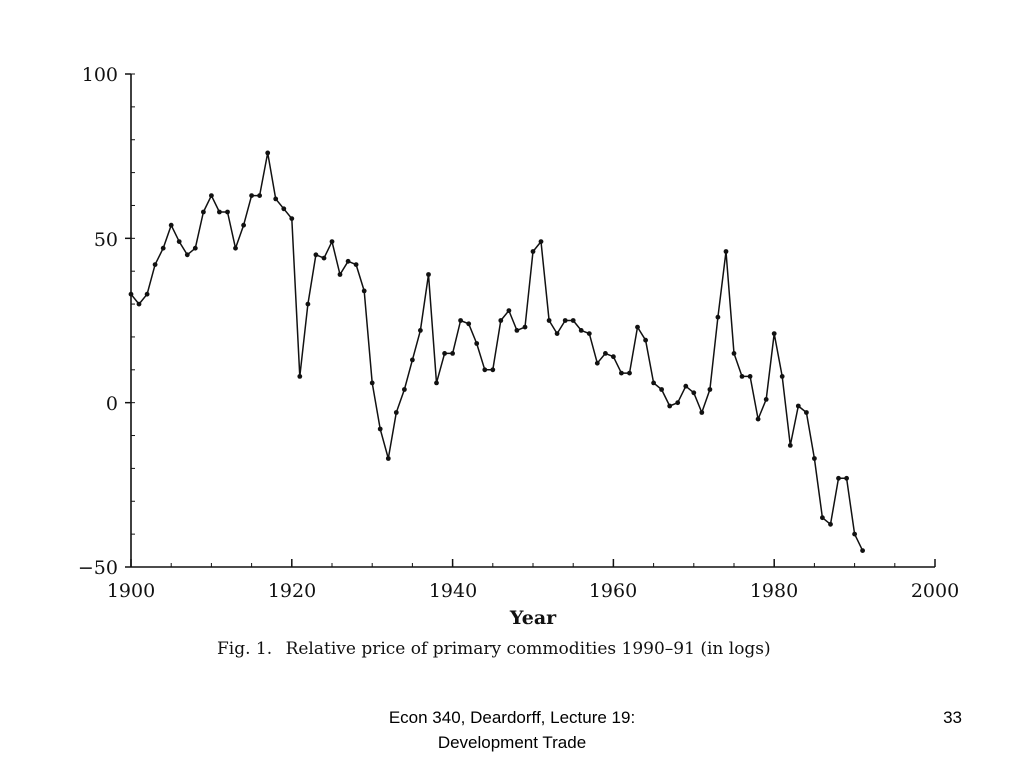  Describe the element at coordinates (758, 419) in the screenshot. I see `data-point-1978` at that location.